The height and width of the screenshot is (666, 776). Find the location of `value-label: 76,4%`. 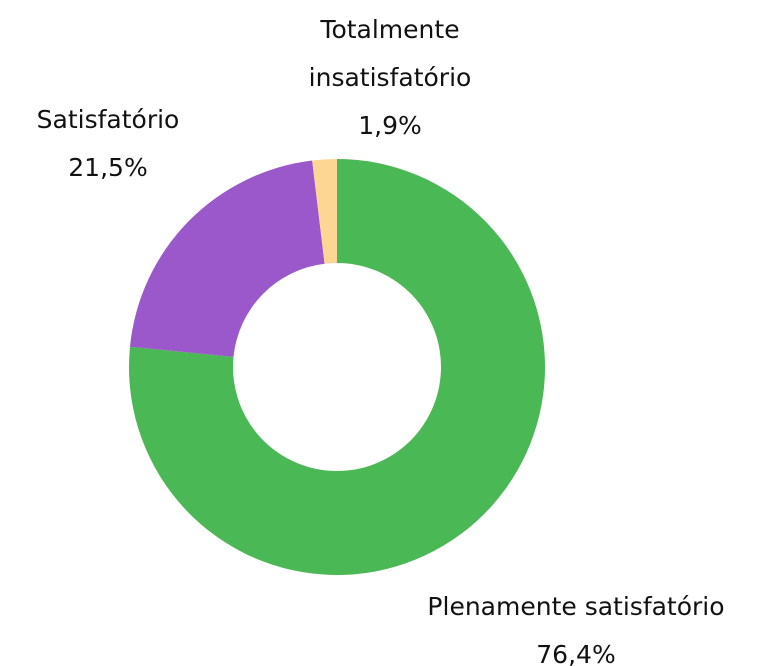

value-label: 76,4% is located at coordinates (576, 653).